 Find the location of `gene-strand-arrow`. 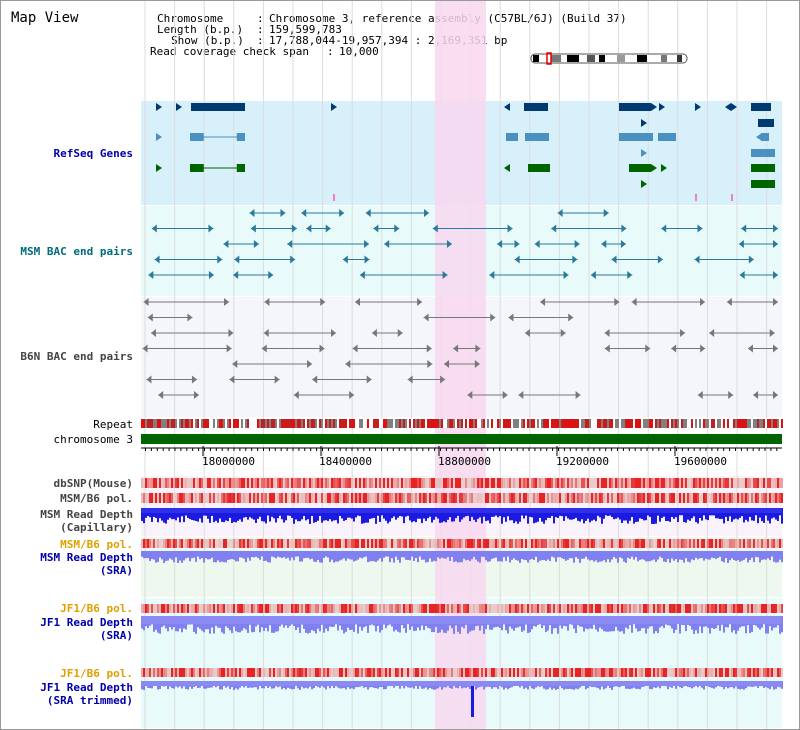

gene-strand-arrow is located at coordinates (698, 107).